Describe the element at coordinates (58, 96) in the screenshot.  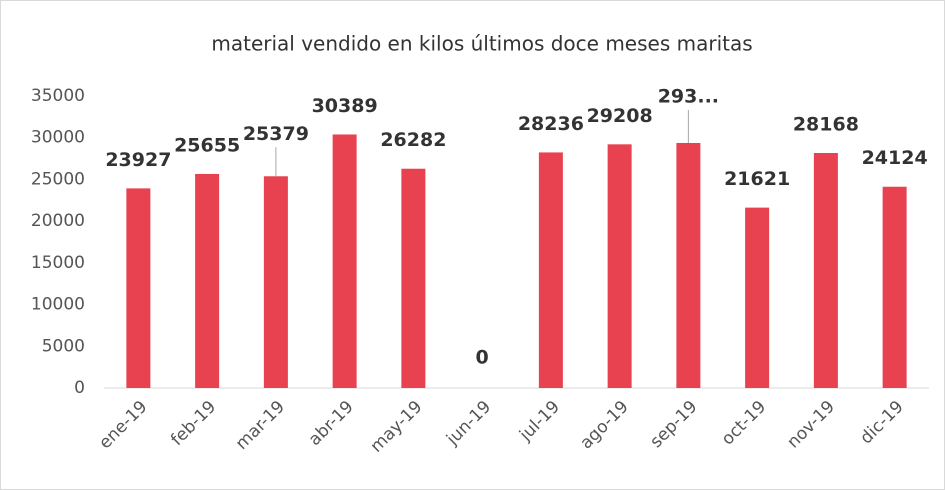
I see `y-tick-label: 35000` at that location.